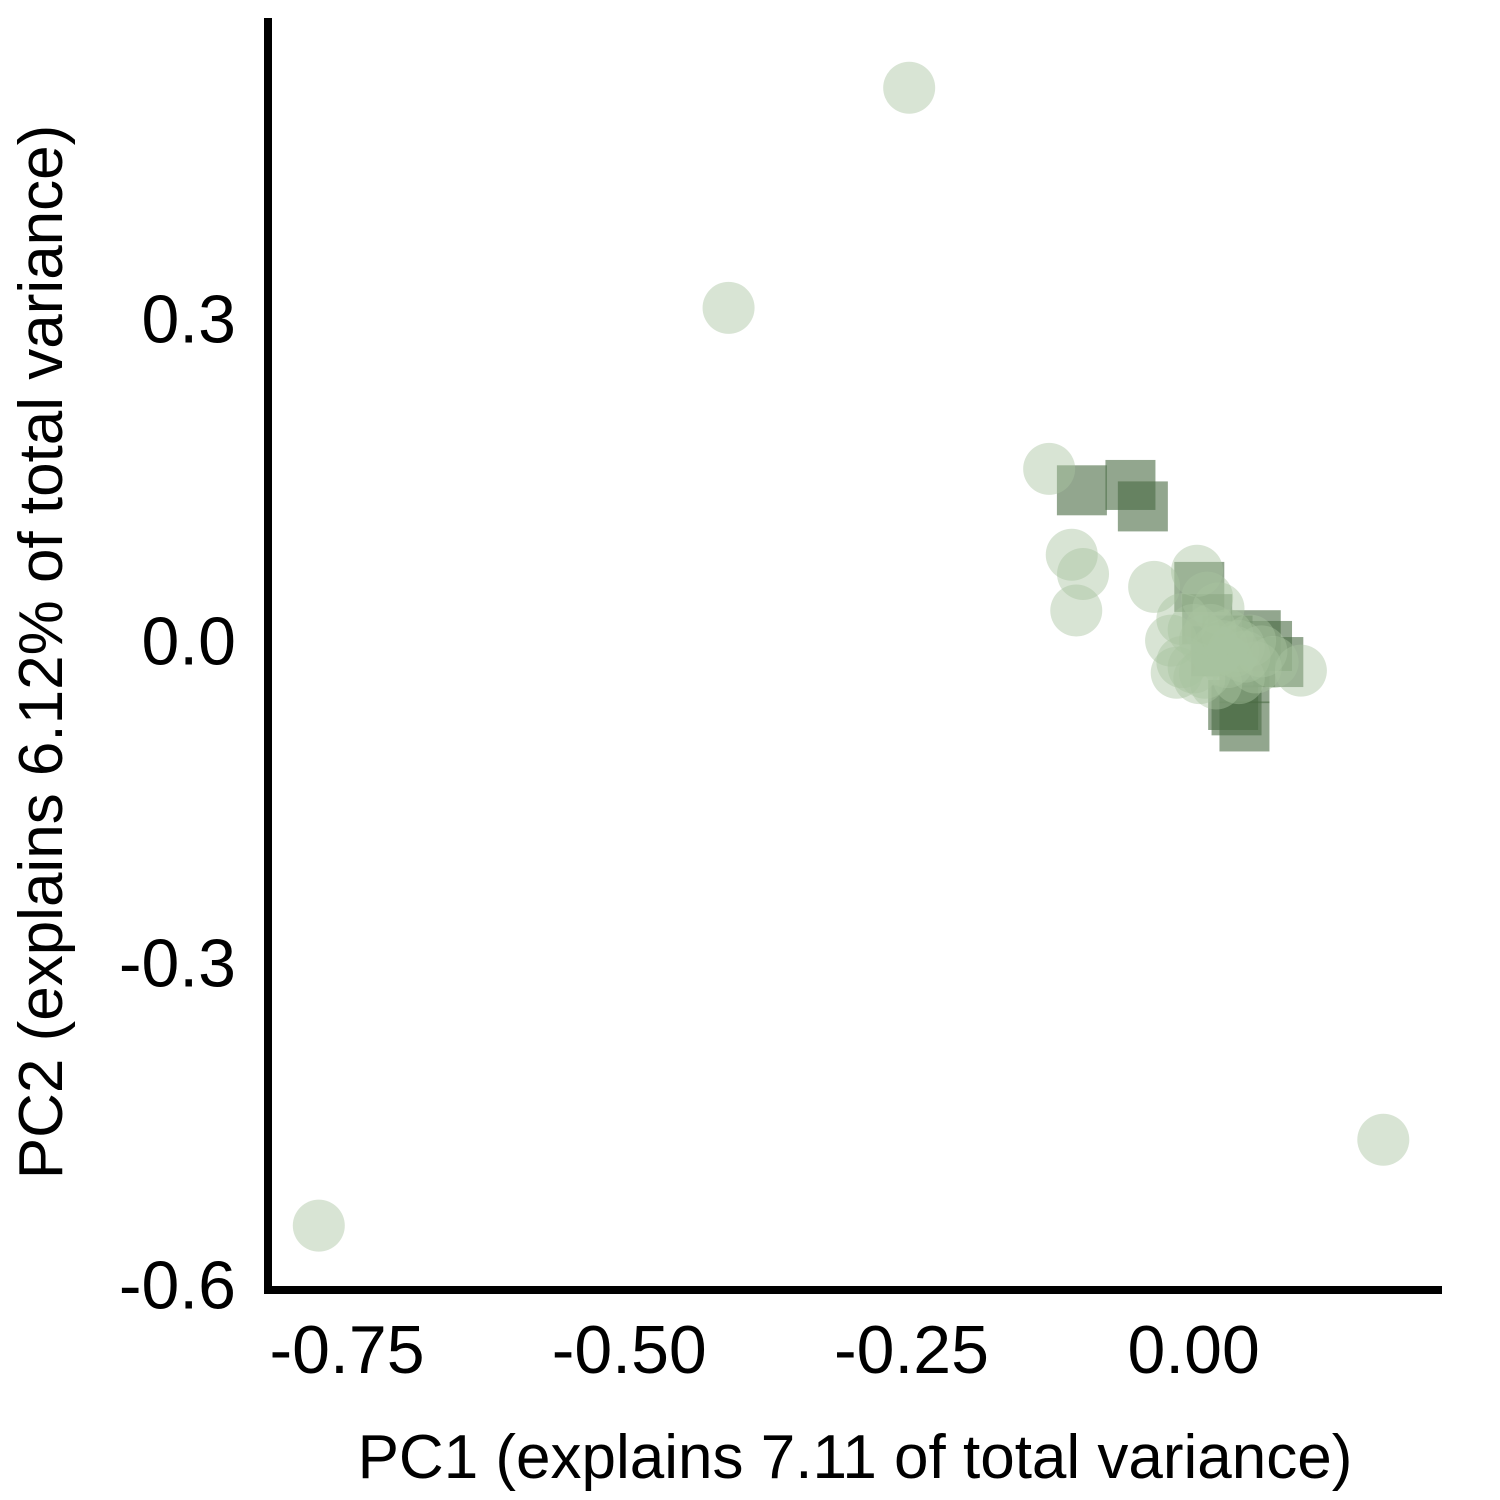 The image size is (1500, 1500). I want to click on x-tick-label: 0.00, so click(1193, 1350).